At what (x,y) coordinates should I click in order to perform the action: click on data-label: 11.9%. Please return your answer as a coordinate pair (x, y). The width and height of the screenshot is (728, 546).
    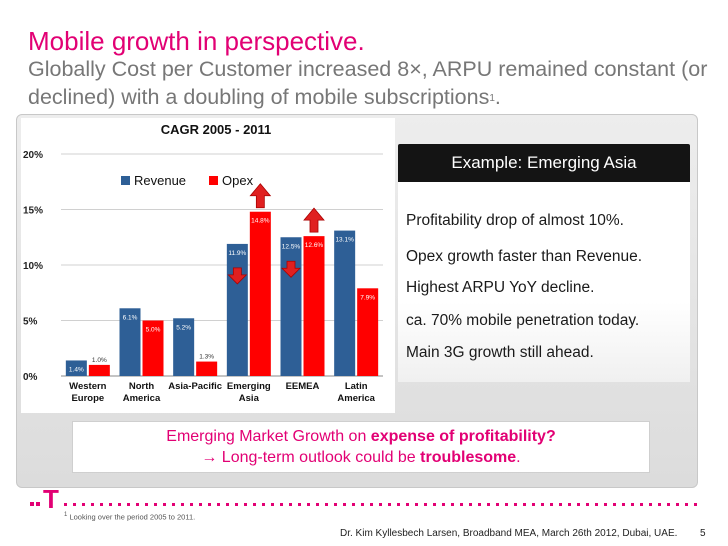
    Looking at the image, I should click on (237, 253).